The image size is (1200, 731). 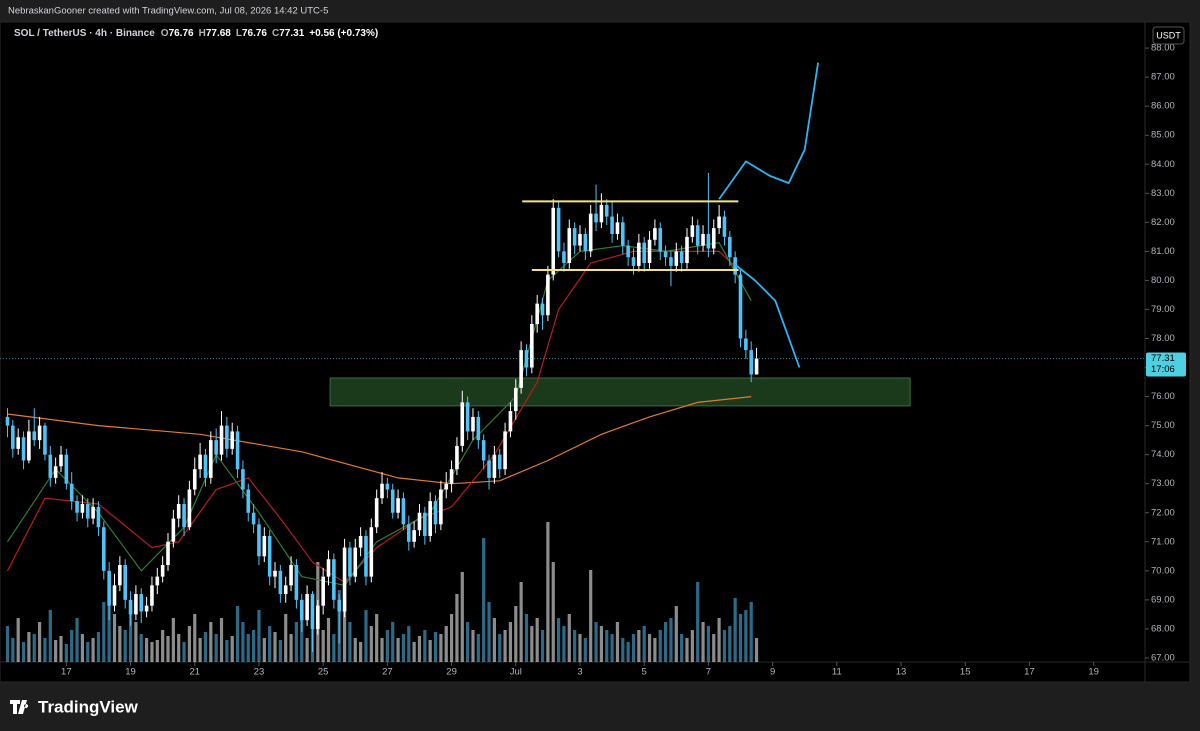 What do you see at coordinates (1163, 77) in the screenshot?
I see `y-tick-label: 87.00` at bounding box center [1163, 77].